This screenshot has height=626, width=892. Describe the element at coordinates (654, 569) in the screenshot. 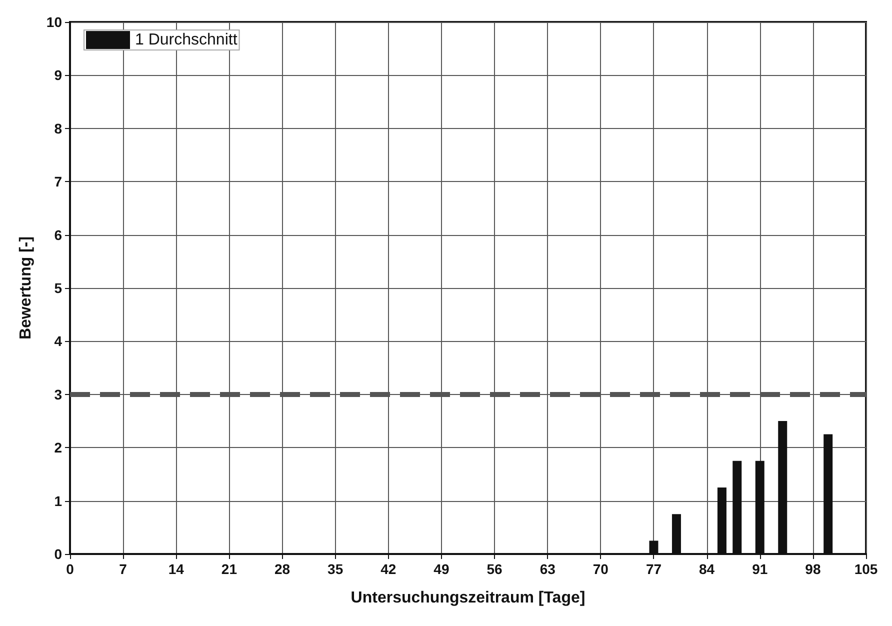

I see `x-tick-label: 77` at that location.